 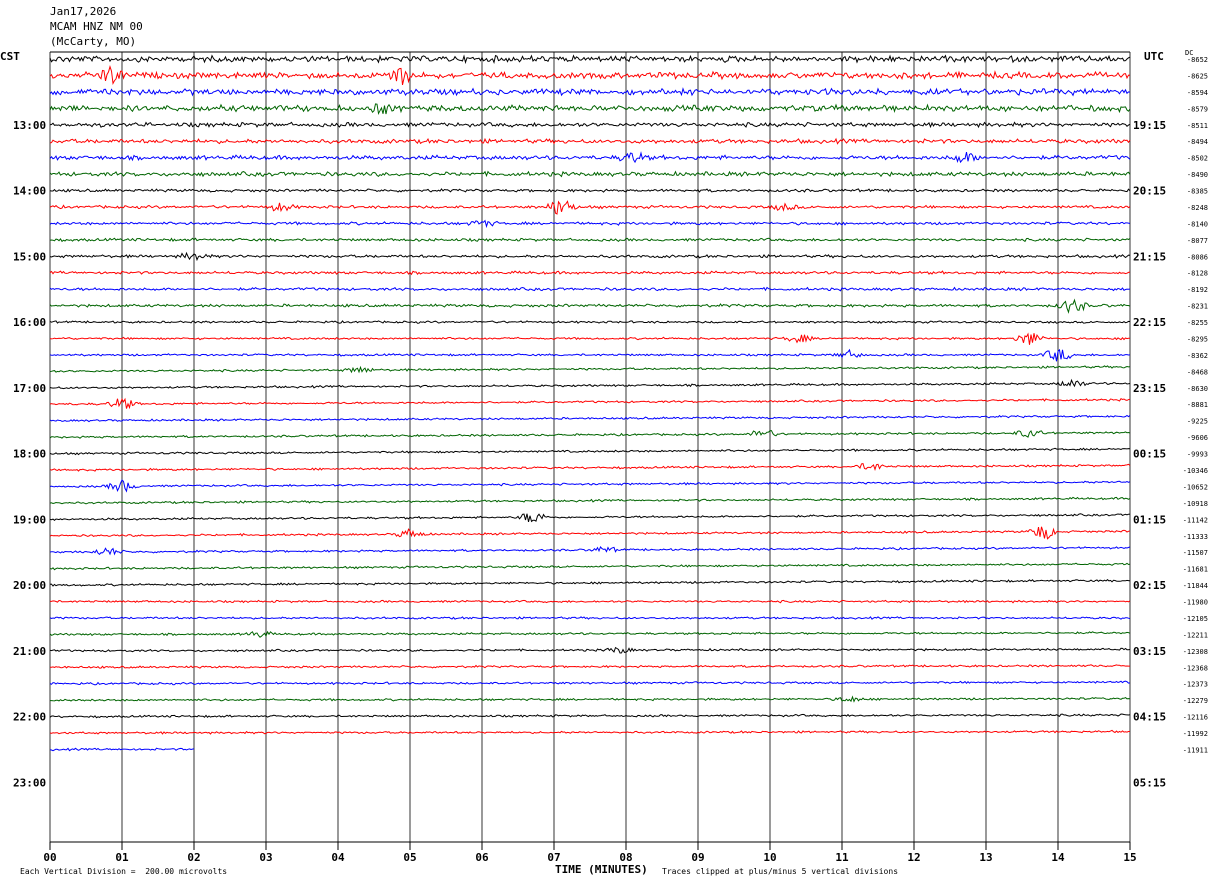 I want to click on cst-hour-label: 19:00, so click(x=29, y=519).